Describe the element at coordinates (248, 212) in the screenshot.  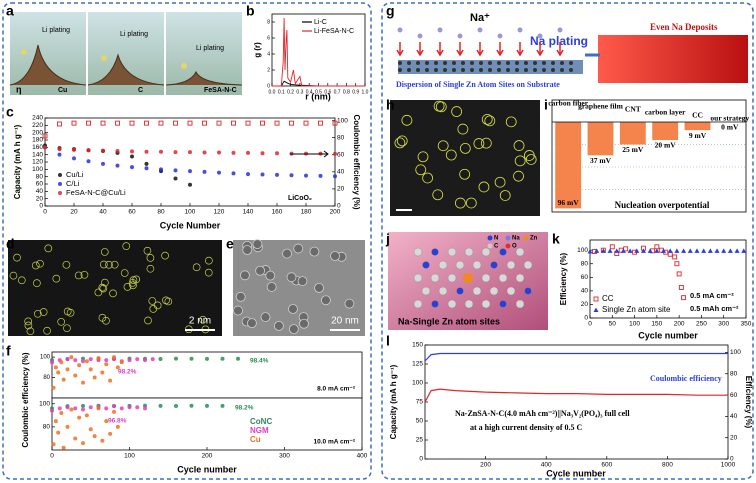
I see `x-tick-label: 140` at that location.